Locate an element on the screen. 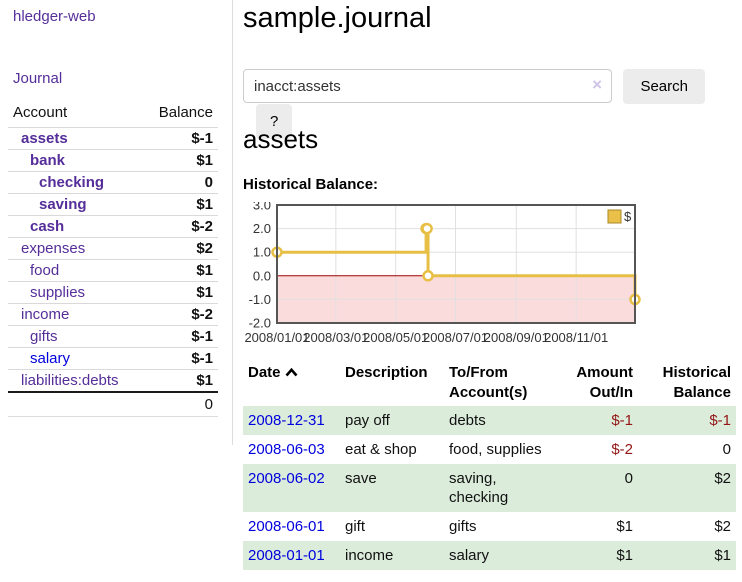 This screenshot has height=582, width=742. accounts-total-value: 0 is located at coordinates (179, 404).